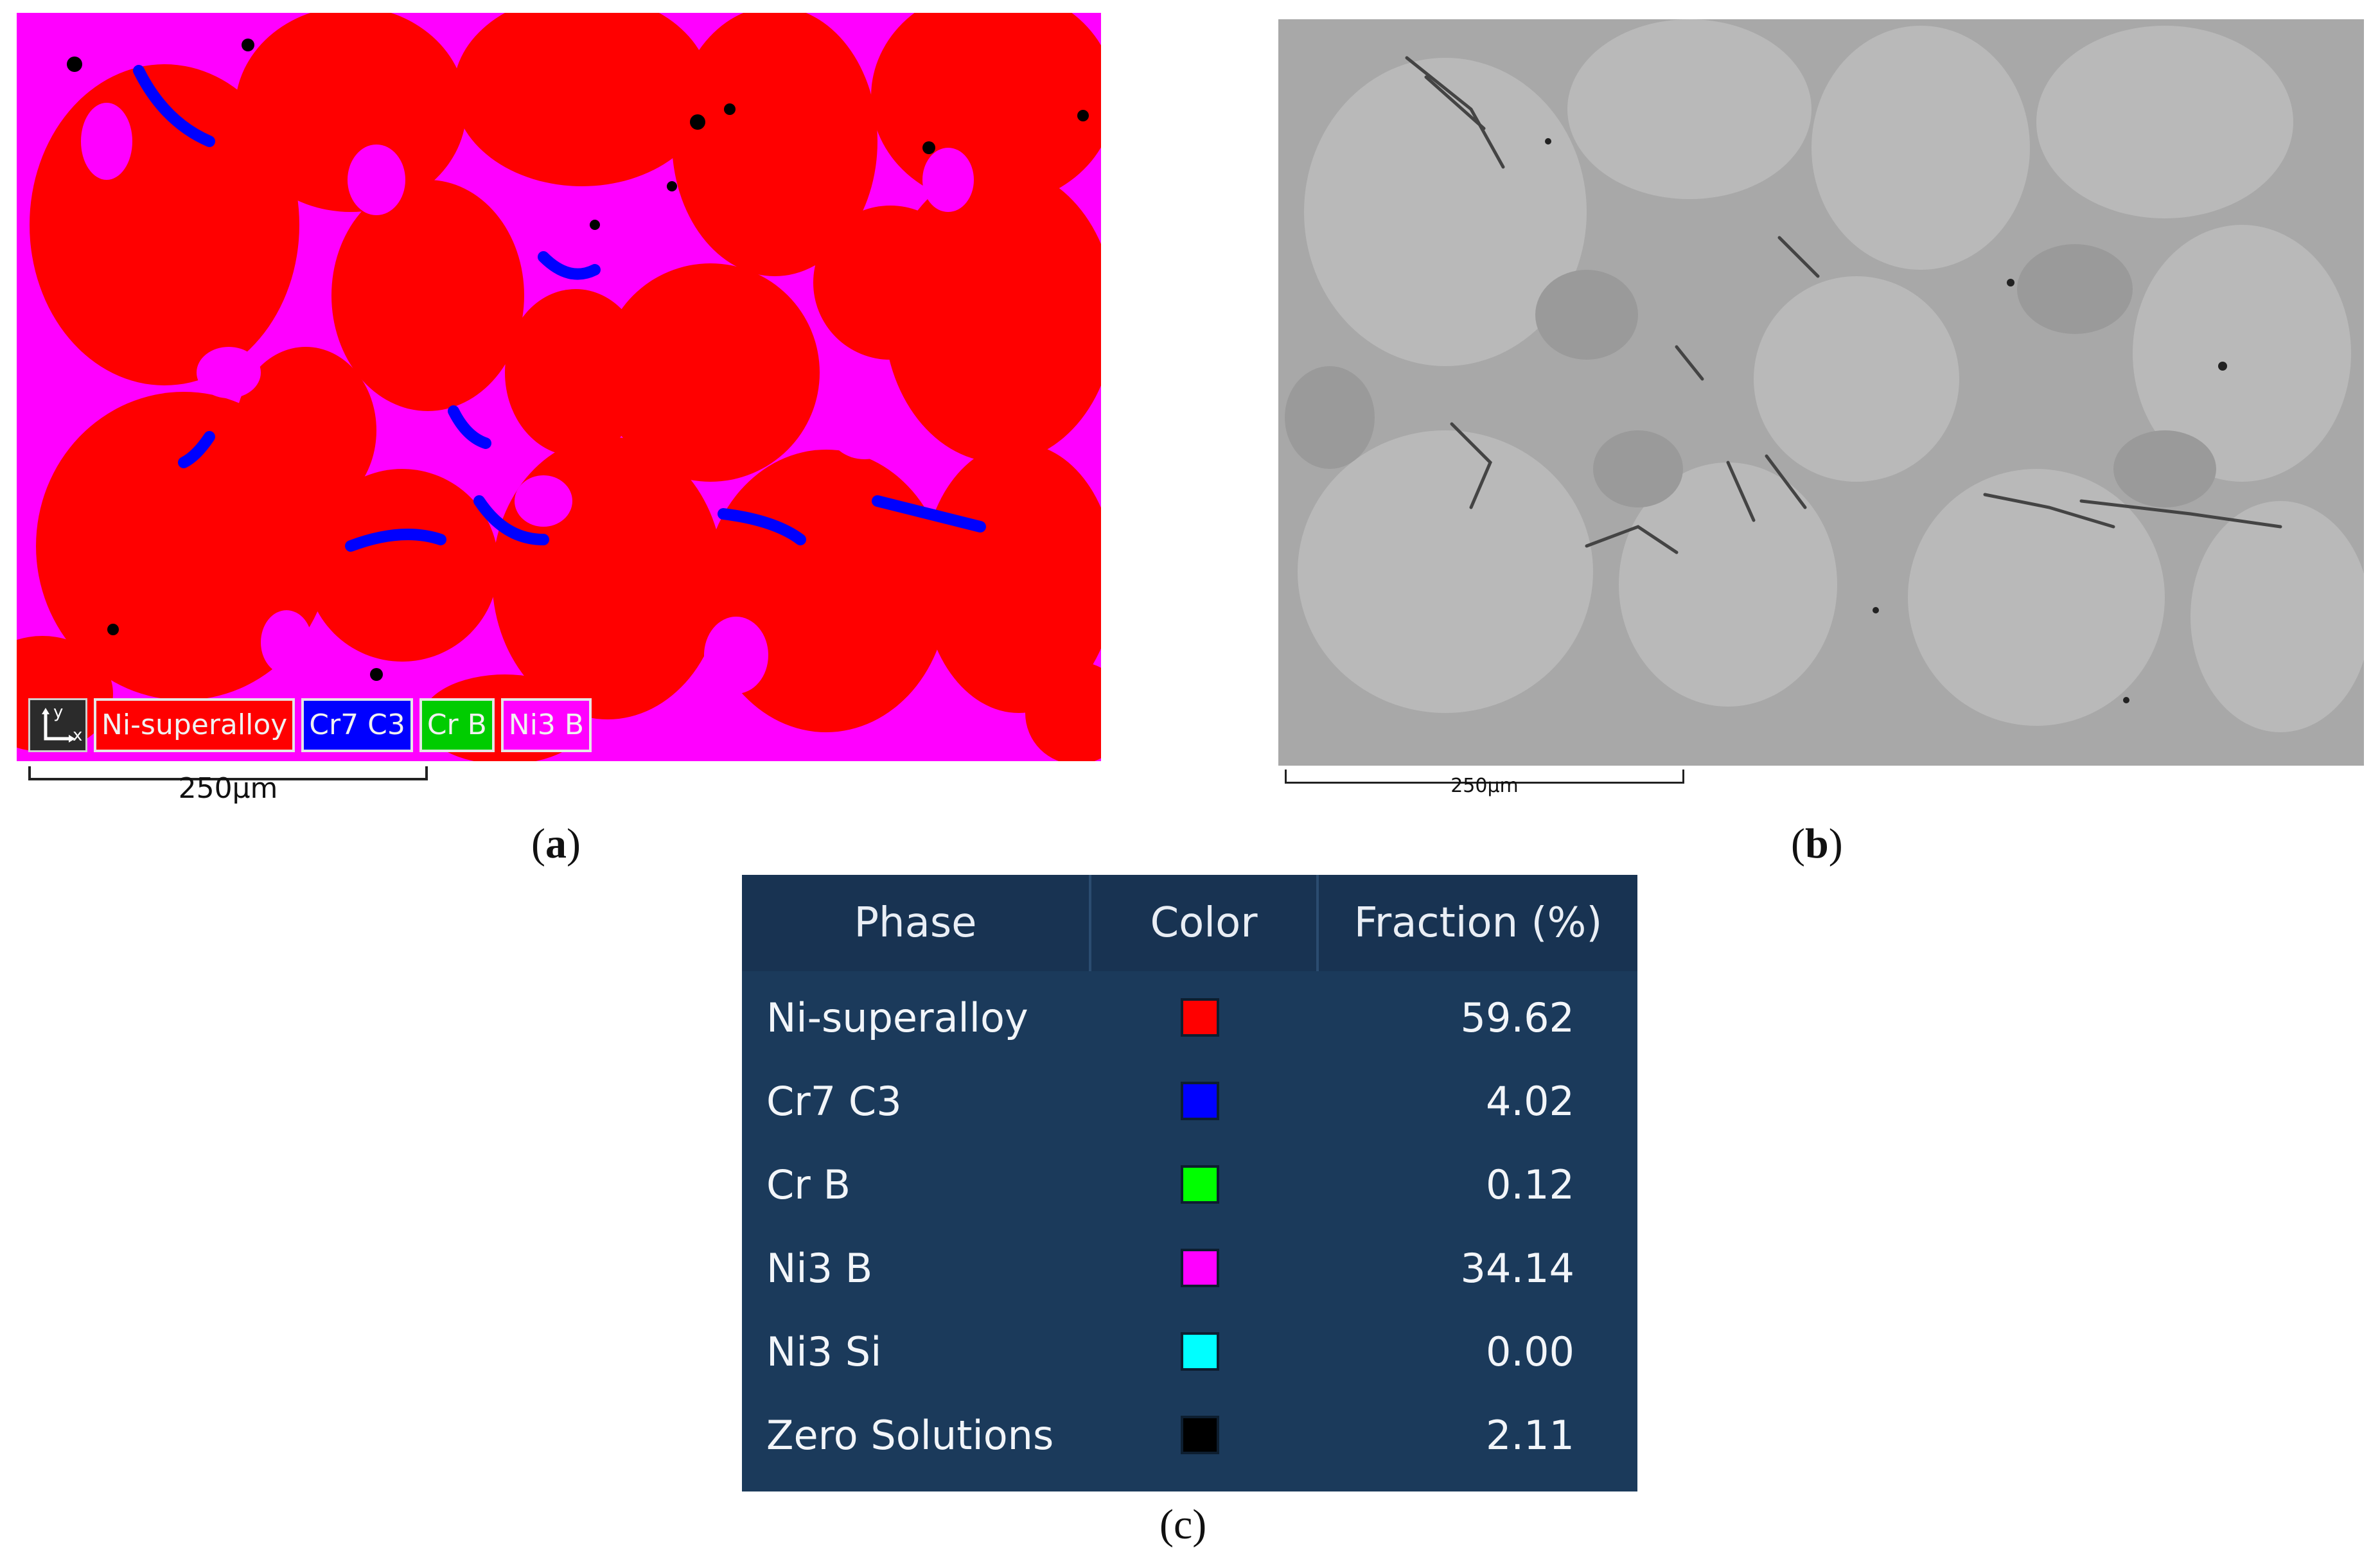  Describe the element at coordinates (819, 1268) in the screenshot. I see `phase-name: Ni3 B` at that location.